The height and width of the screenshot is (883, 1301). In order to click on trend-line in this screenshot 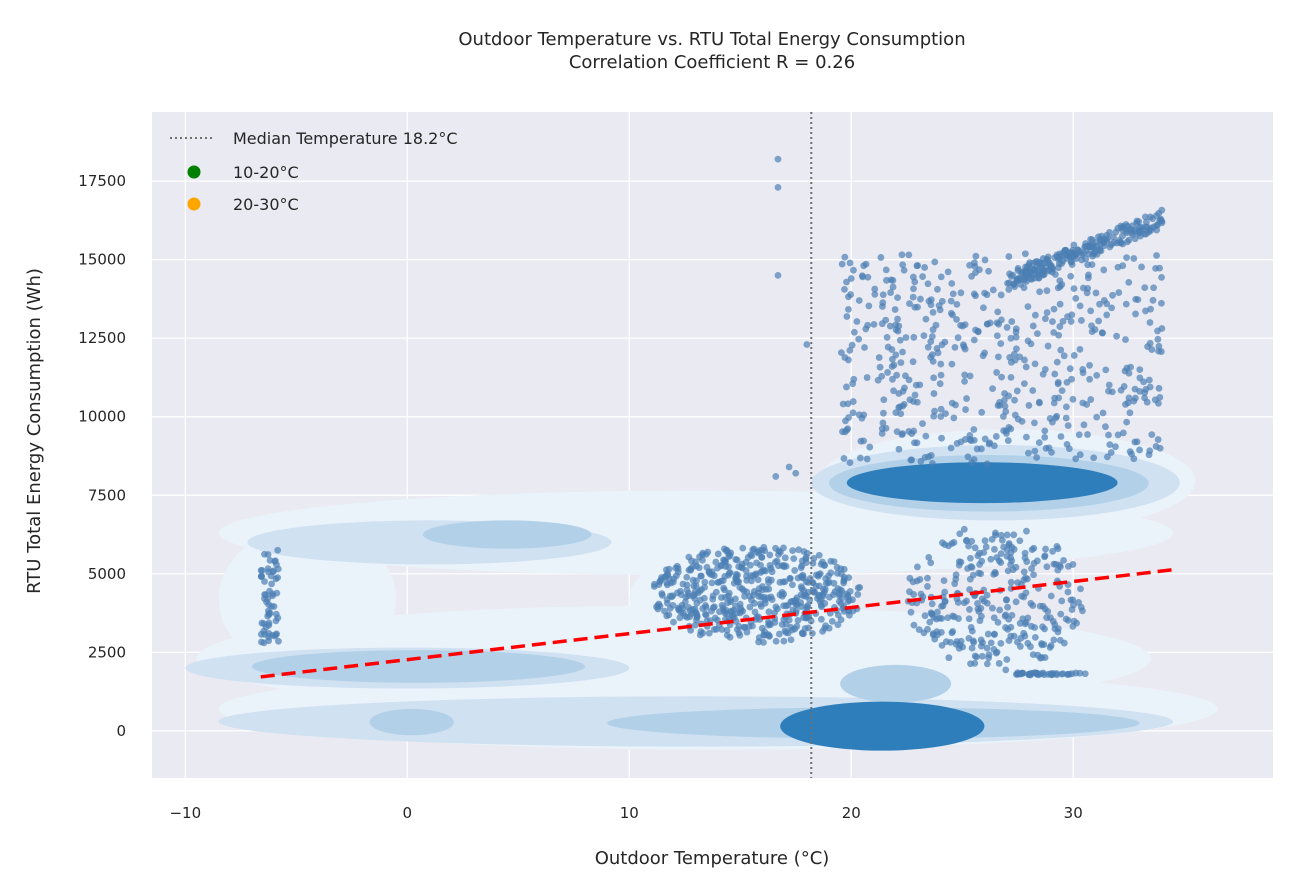, I will do `click(717, 623)`.